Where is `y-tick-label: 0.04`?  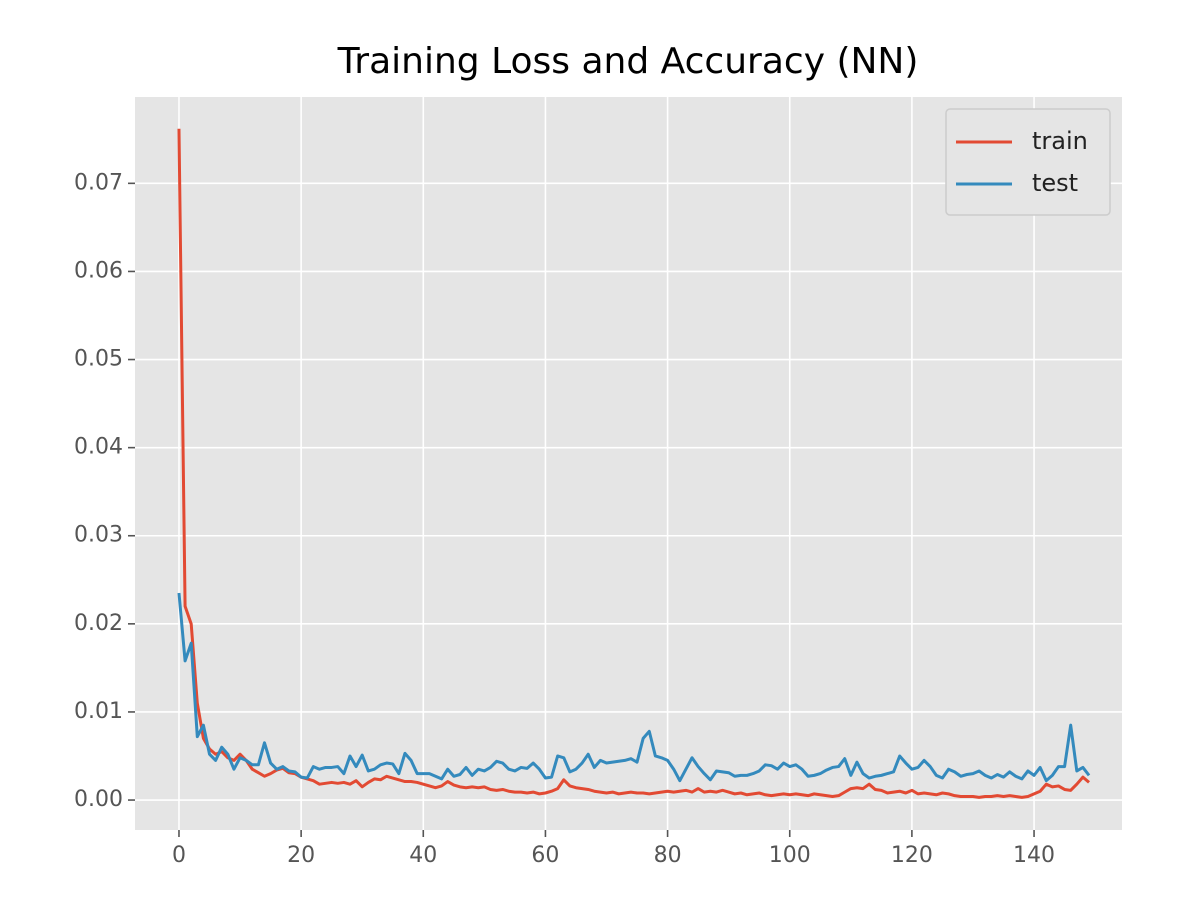
y-tick-label: 0.04 is located at coordinates (98, 447).